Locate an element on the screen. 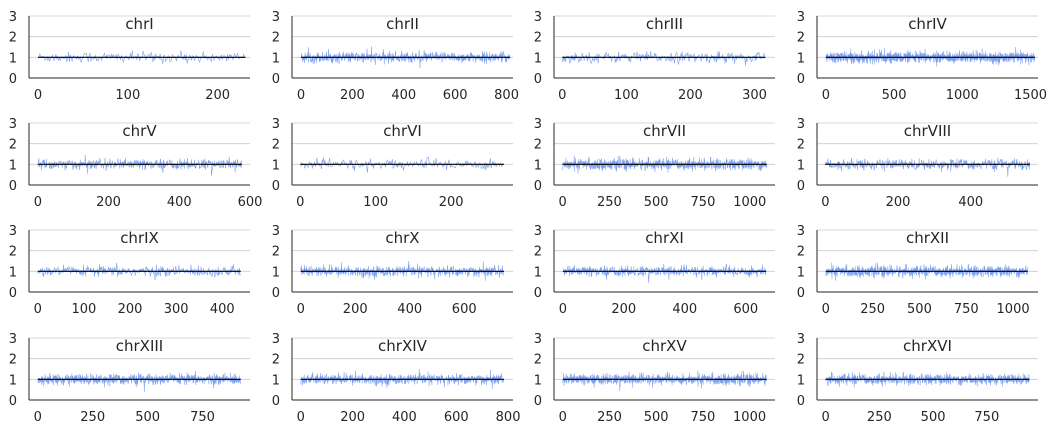 This screenshot has width=1049, height=434. x-tick-label: 100 is located at coordinates (127, 95).